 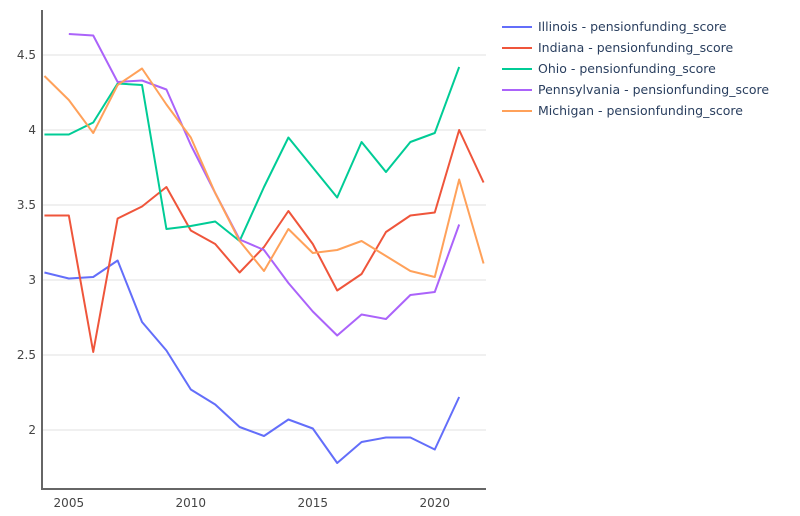 I want to click on y-tick-label: 3, so click(x=32, y=280).